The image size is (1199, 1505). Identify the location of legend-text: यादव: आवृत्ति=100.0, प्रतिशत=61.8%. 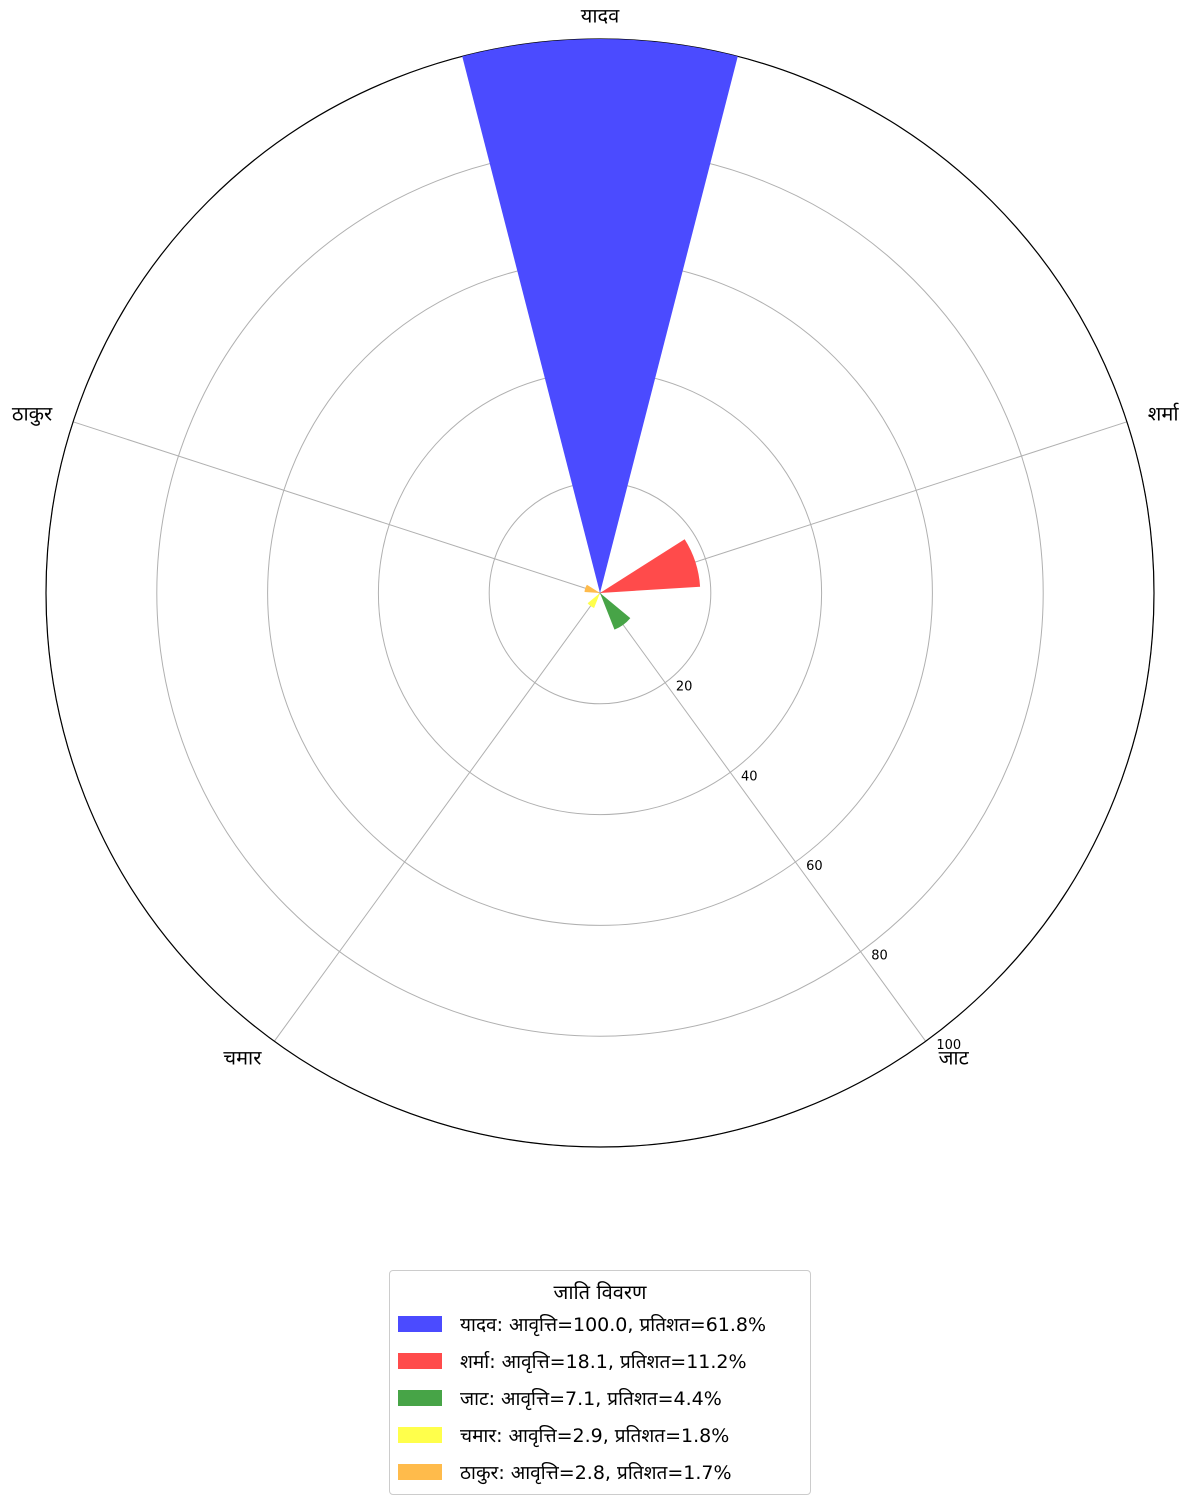
(613, 1325).